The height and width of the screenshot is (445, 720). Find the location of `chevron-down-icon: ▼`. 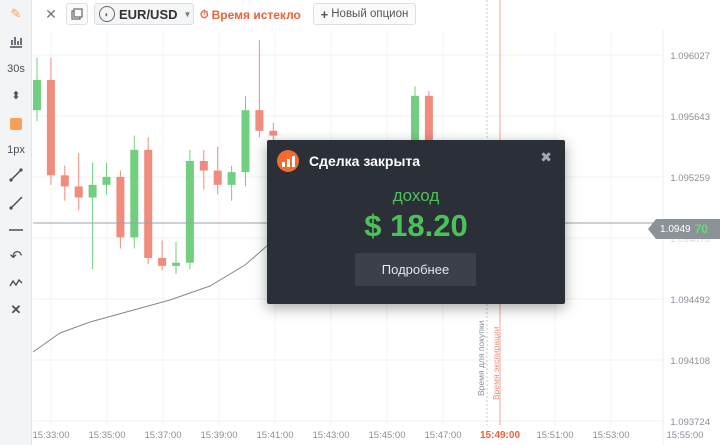

chevron-down-icon: ▼ is located at coordinates (187, 14).